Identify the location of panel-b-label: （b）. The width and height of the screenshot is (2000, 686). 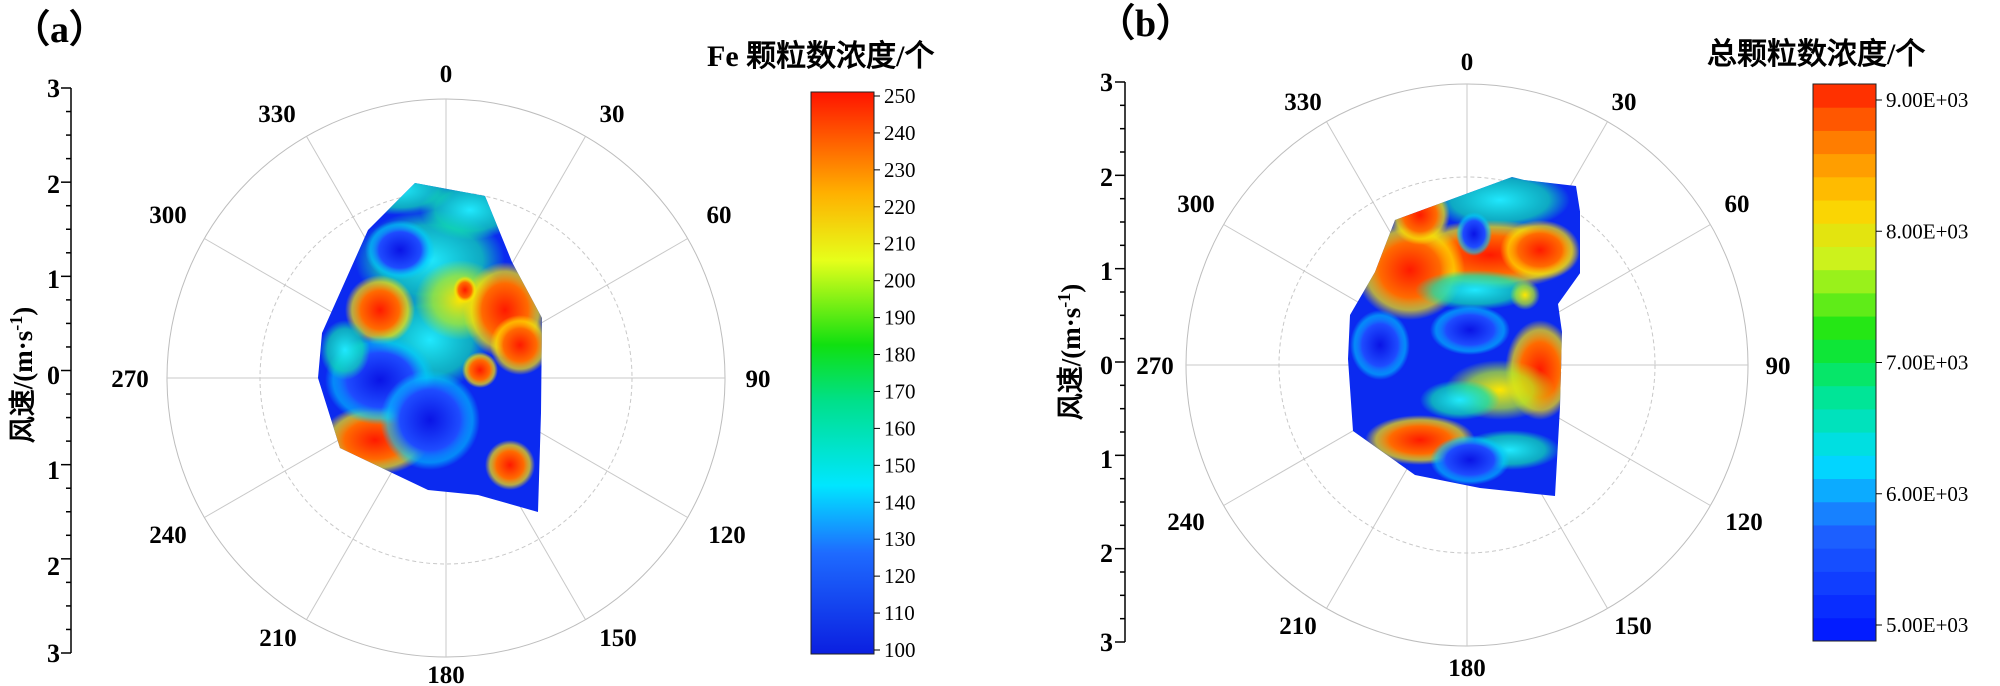
(1145, 24).